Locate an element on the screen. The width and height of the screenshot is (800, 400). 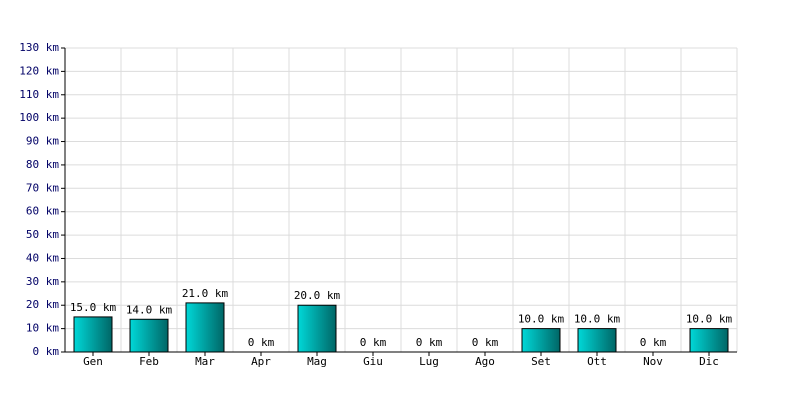
value-label: 14.0 km is located at coordinates (149, 309).